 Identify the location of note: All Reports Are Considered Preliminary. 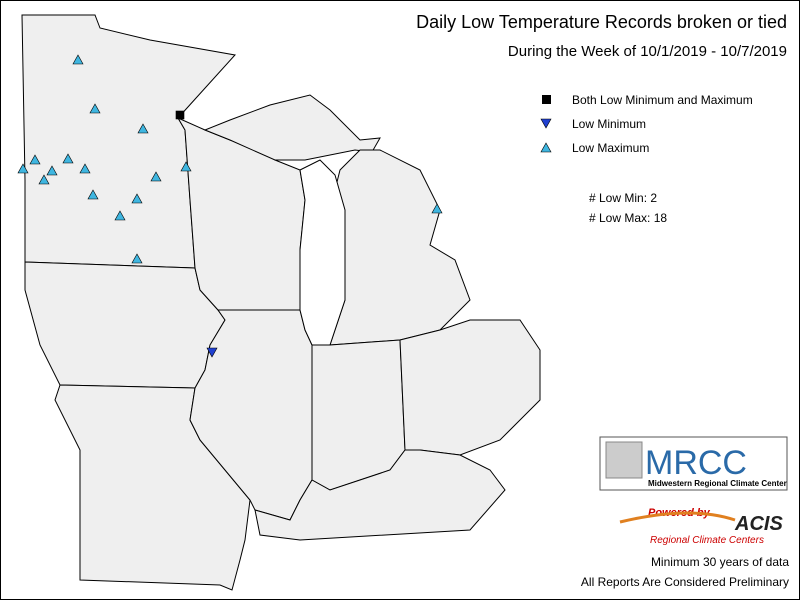
(685, 582).